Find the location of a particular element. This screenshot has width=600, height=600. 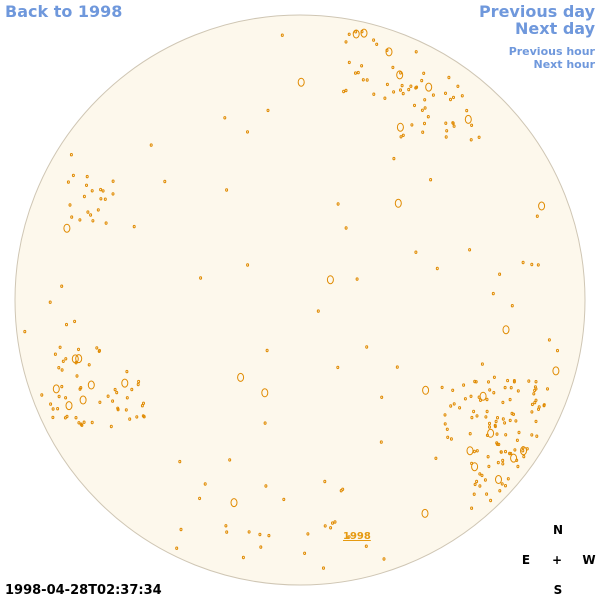

compass-center: + is located at coordinates (557, 560).